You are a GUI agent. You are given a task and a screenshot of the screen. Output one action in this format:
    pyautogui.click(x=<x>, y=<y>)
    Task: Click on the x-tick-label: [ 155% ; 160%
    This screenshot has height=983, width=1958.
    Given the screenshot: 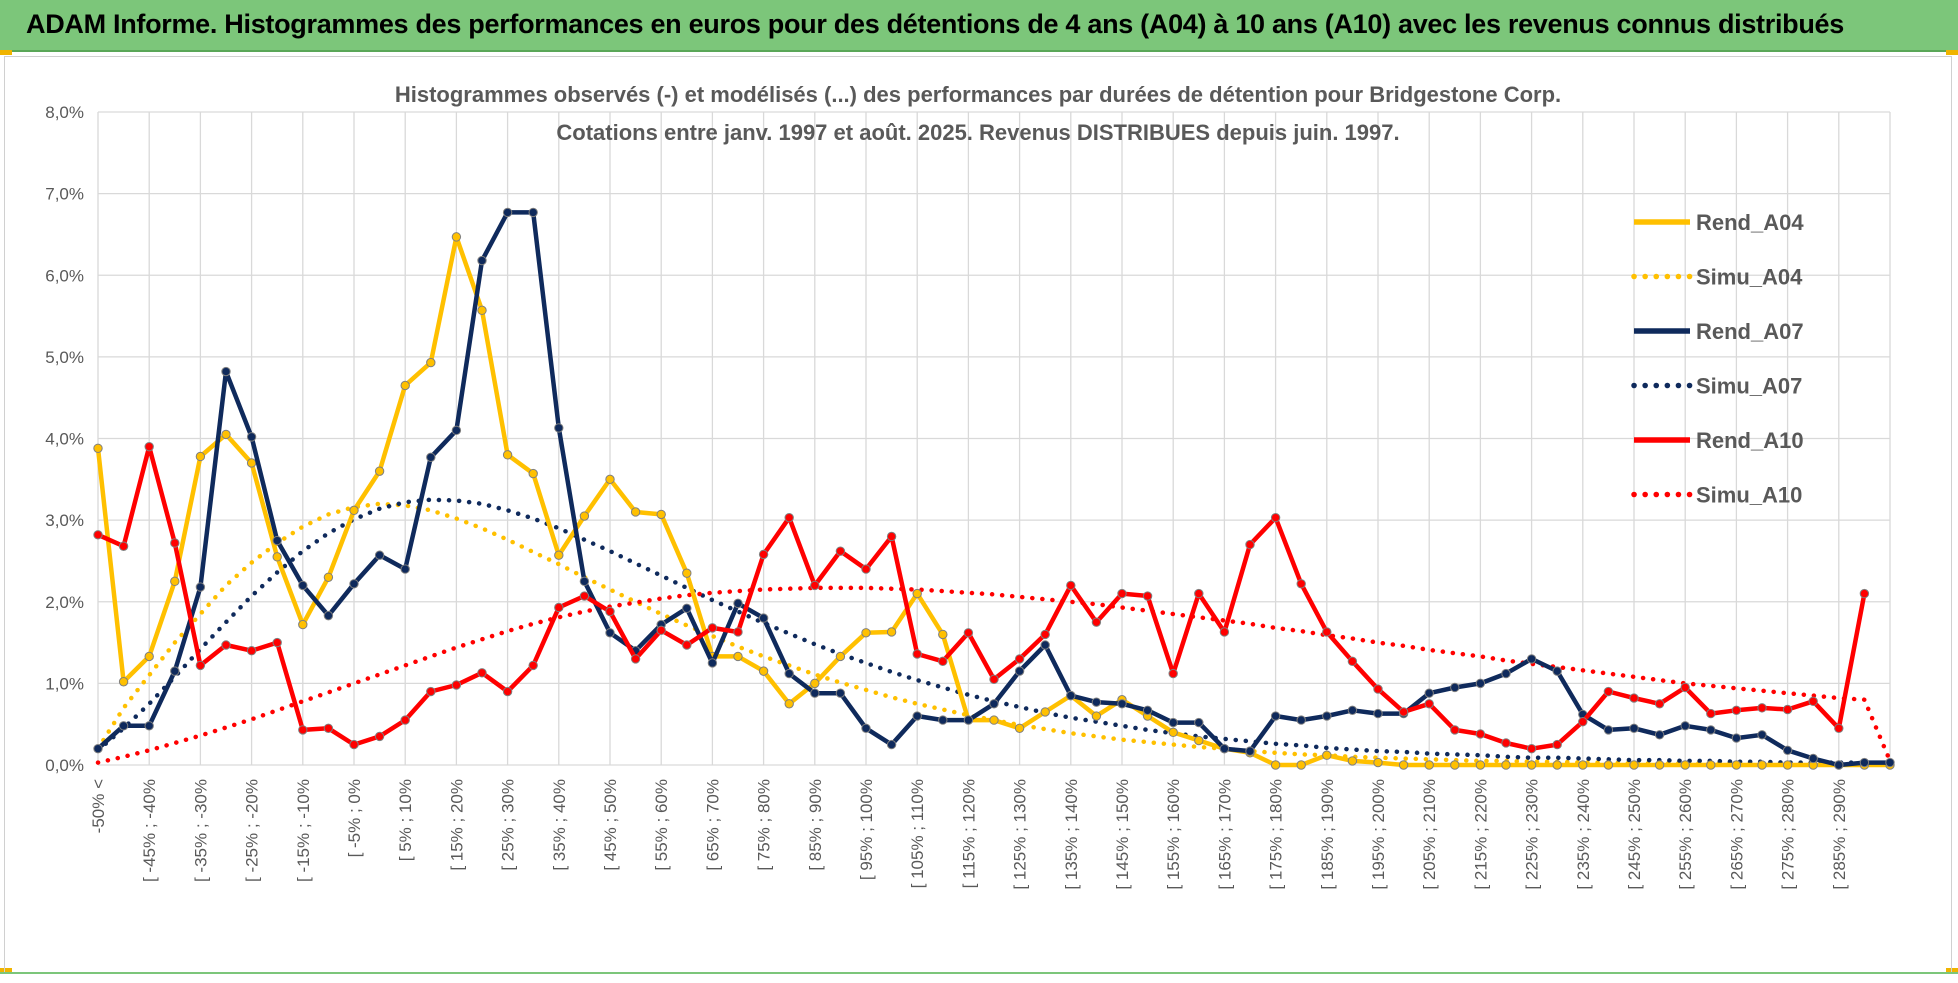 What is the action you would take?
    pyautogui.click(x=1173, y=834)
    